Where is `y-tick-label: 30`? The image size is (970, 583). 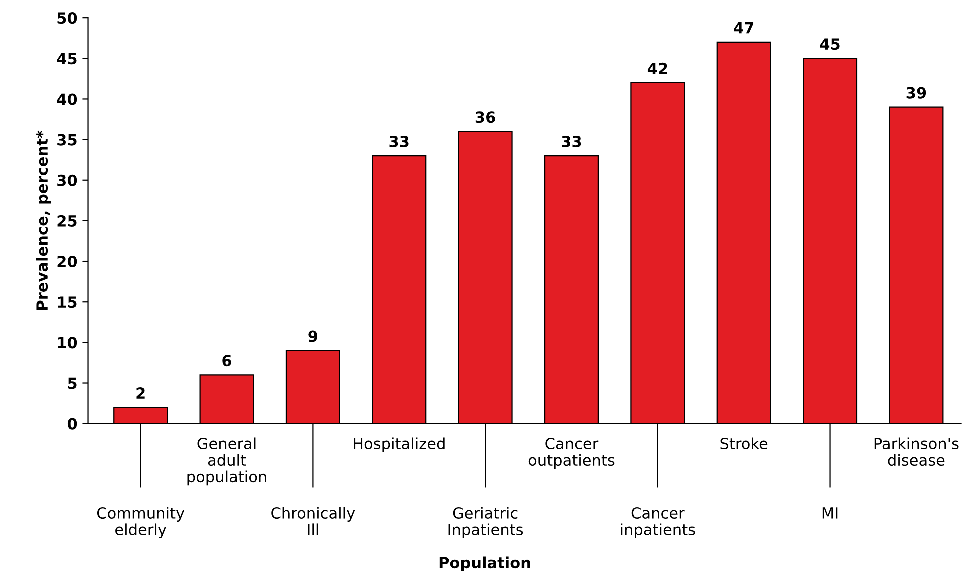
y-tick-label: 30 is located at coordinates (68, 180).